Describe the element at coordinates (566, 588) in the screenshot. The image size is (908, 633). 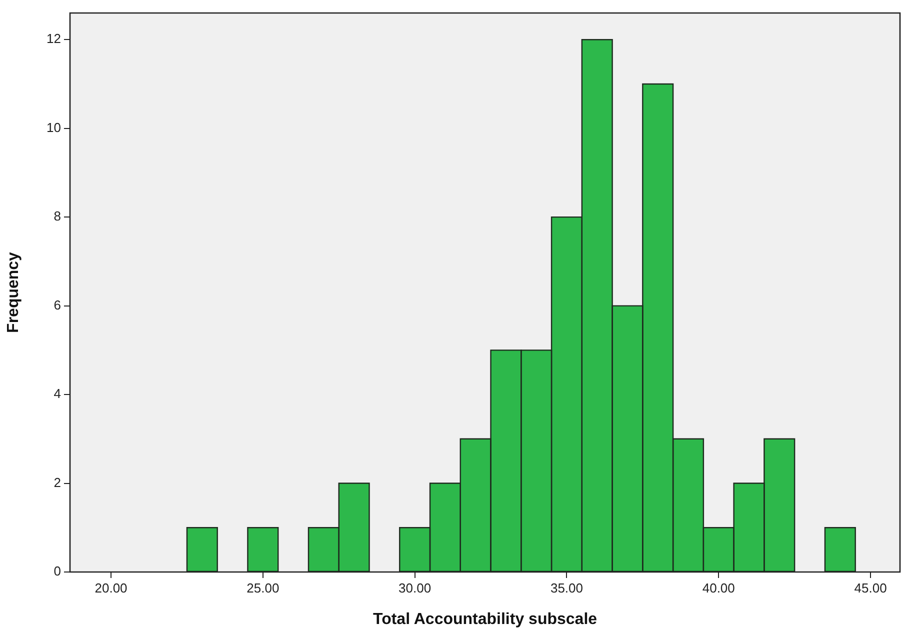
I see `x-tick-label: 35.00` at that location.